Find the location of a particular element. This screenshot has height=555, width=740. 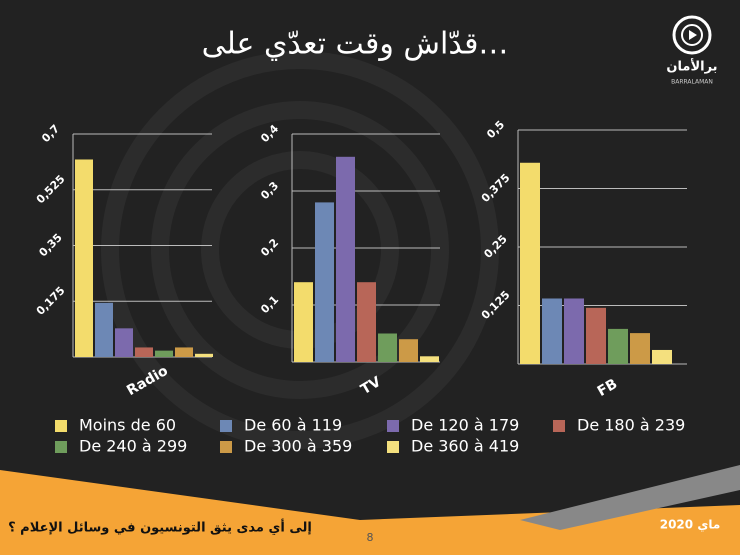

page-number: 8 is located at coordinates (370, 537).